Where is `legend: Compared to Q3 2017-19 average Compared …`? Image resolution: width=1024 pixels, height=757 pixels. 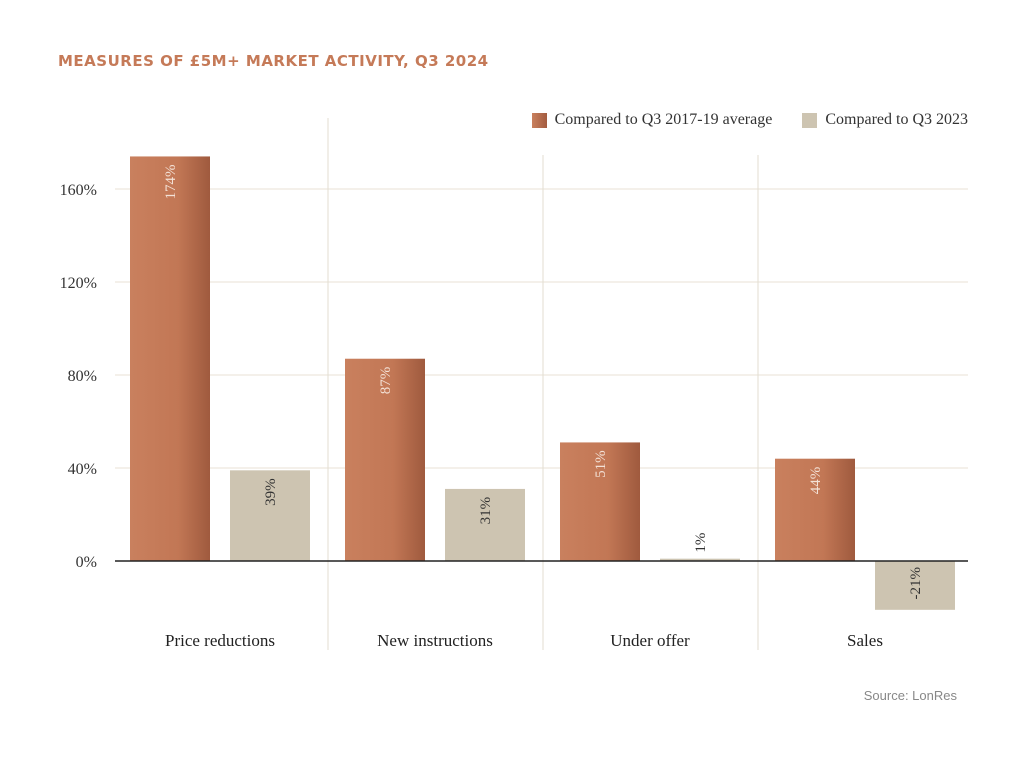 legend: Compared to Q3 2017-19 average Compared … is located at coordinates (749, 120).